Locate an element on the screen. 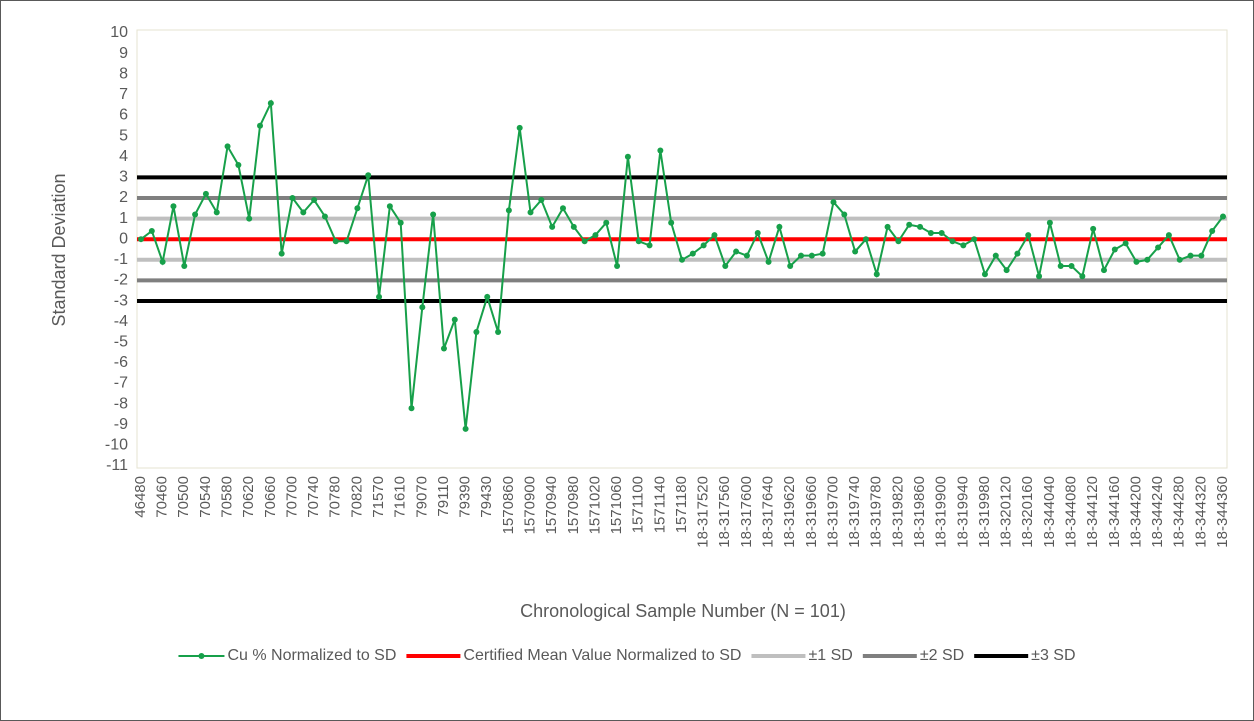 The width and height of the screenshot is (1254, 721). x-tick-label: 18-344040 is located at coordinates (1049, 512).